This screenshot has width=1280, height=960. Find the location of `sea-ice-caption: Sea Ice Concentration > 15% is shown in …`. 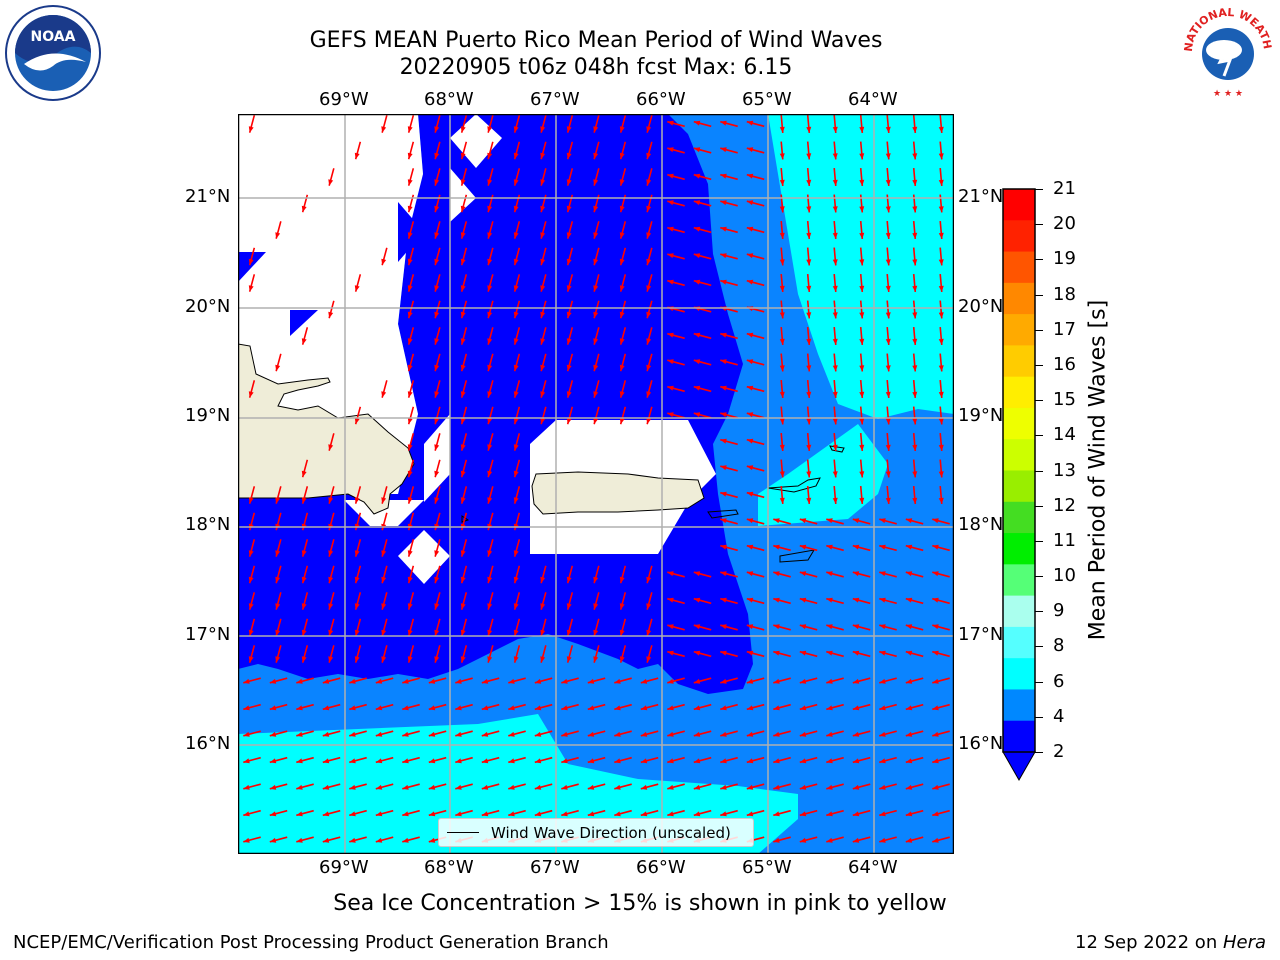

sea-ice-caption: Sea Ice Concentration > 15% is shown in … is located at coordinates (640, 903).